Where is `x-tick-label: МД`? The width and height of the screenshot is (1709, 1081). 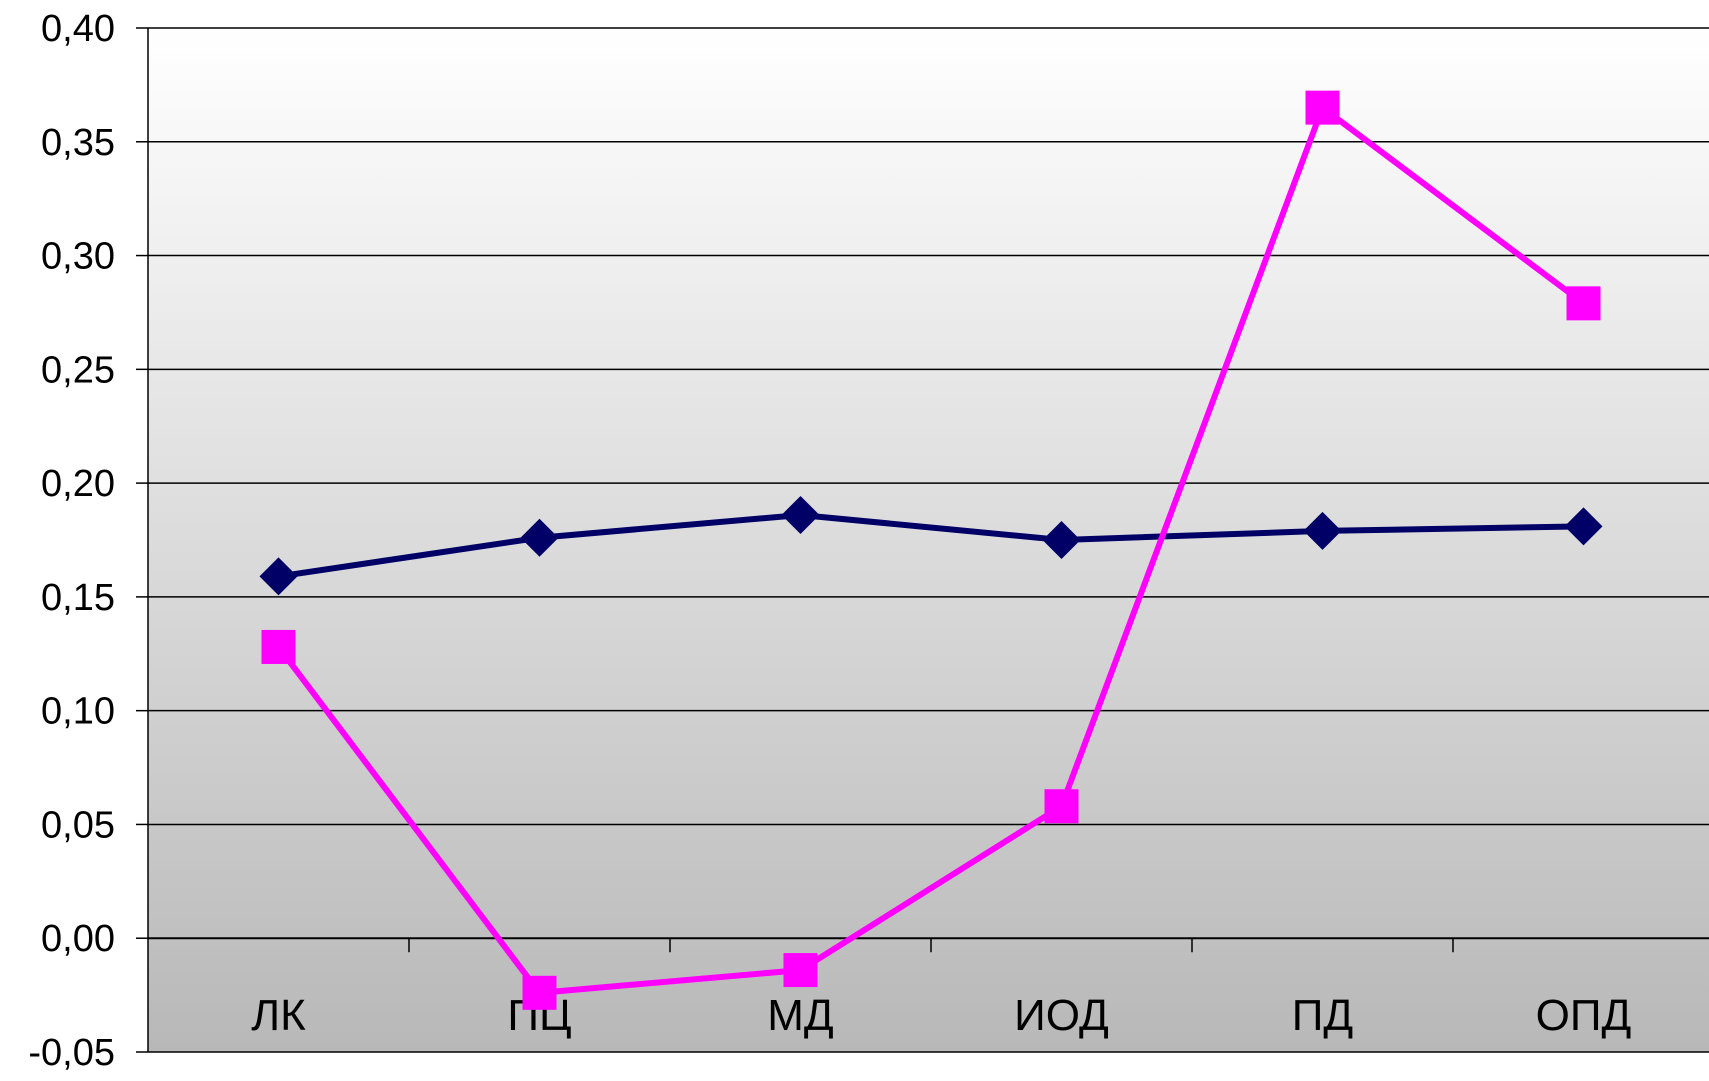
x-tick-label: МД is located at coordinates (800, 1015).